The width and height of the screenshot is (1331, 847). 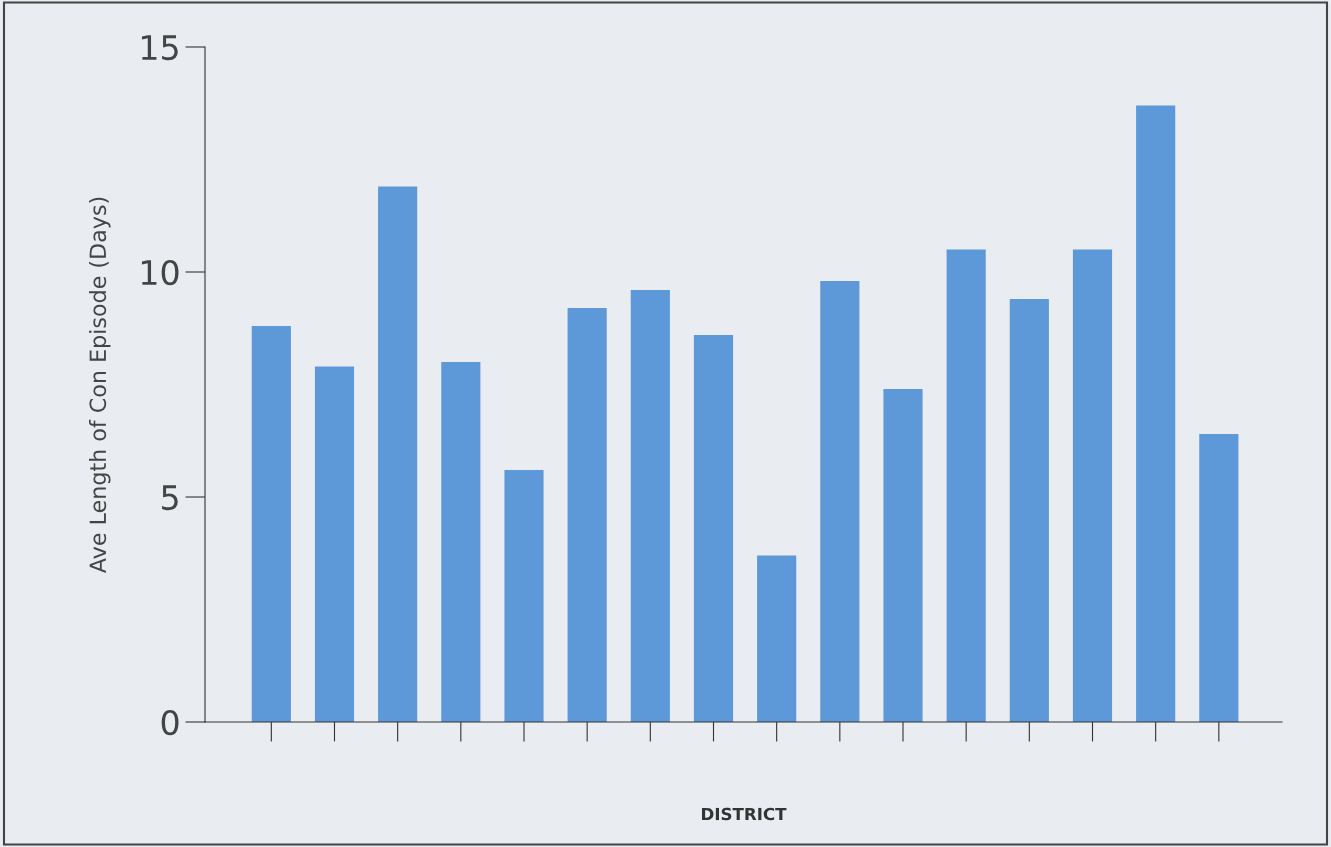 What do you see at coordinates (159, 48) in the screenshot?
I see `y-tick-label: 15` at bounding box center [159, 48].